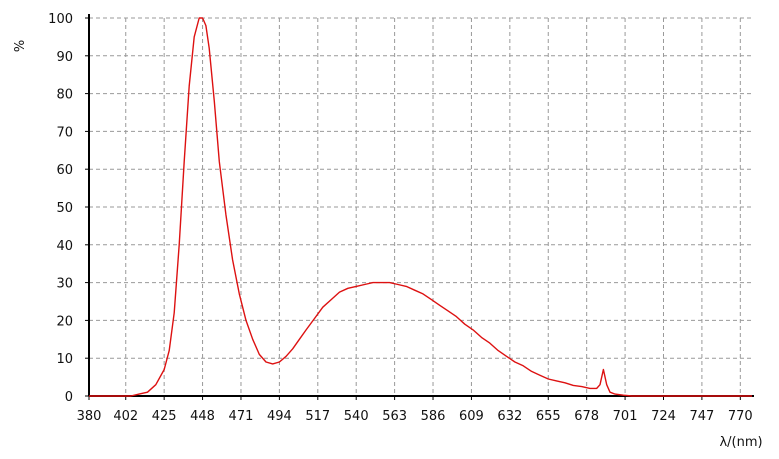  What do you see at coordinates (740, 416) in the screenshot?
I see `x-tick-label: 770` at bounding box center [740, 416].